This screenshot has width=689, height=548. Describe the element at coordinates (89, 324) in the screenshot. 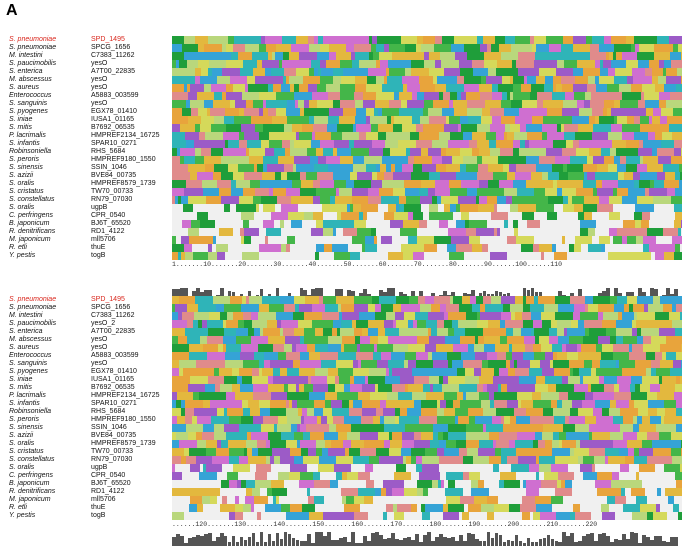

I see `sequence-label: S. paucimobilis yesO_2` at that location.